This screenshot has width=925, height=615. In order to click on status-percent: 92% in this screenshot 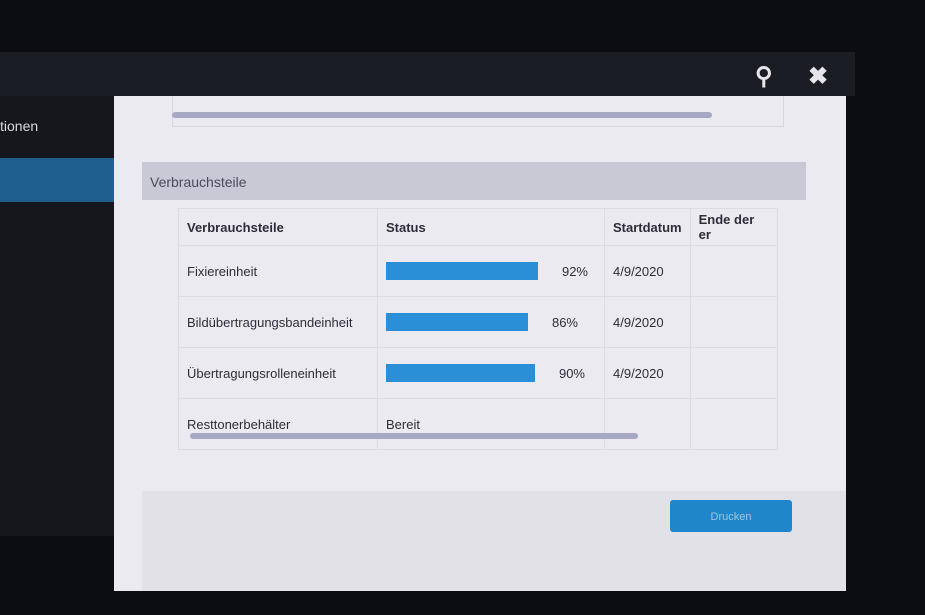, I will do `click(574, 271)`.